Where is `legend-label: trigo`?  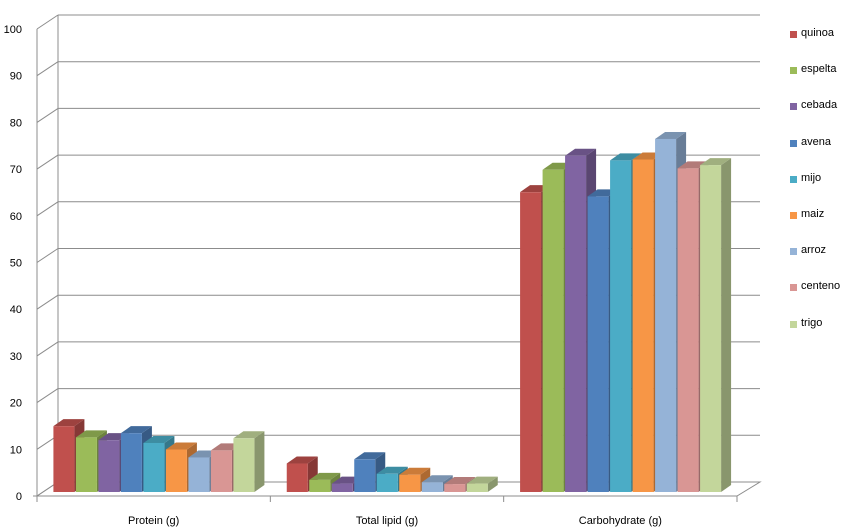 legend-label: trigo is located at coordinates (812, 322).